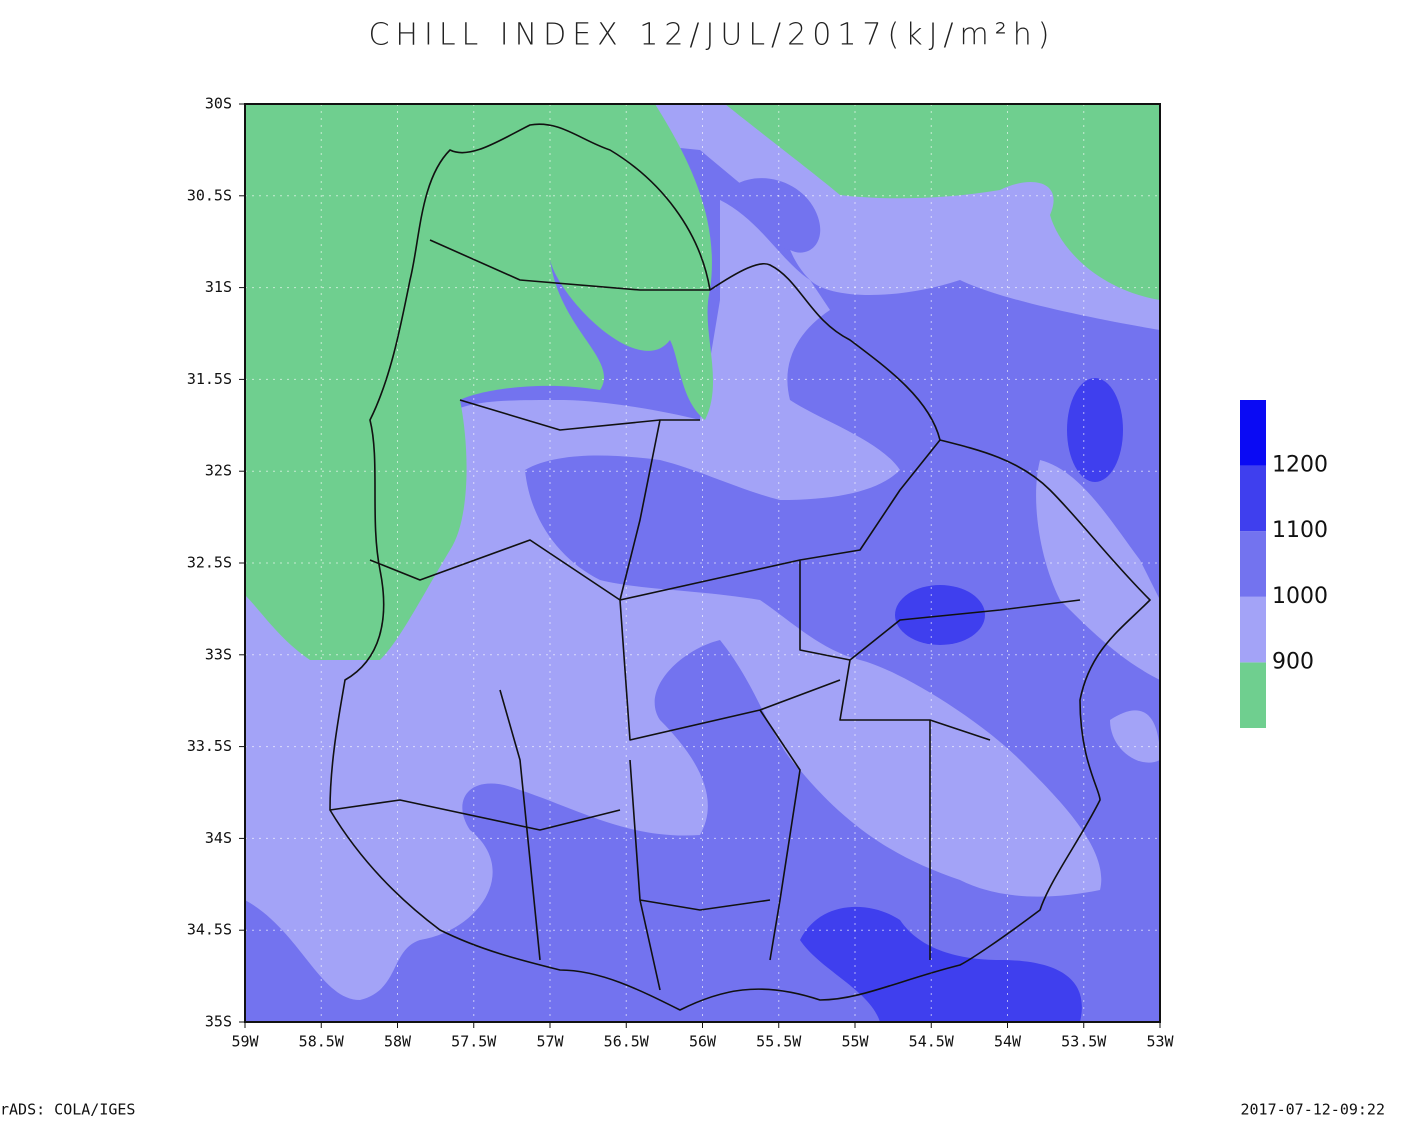  I want to click on y-tick-label: 32S, so click(218, 471).